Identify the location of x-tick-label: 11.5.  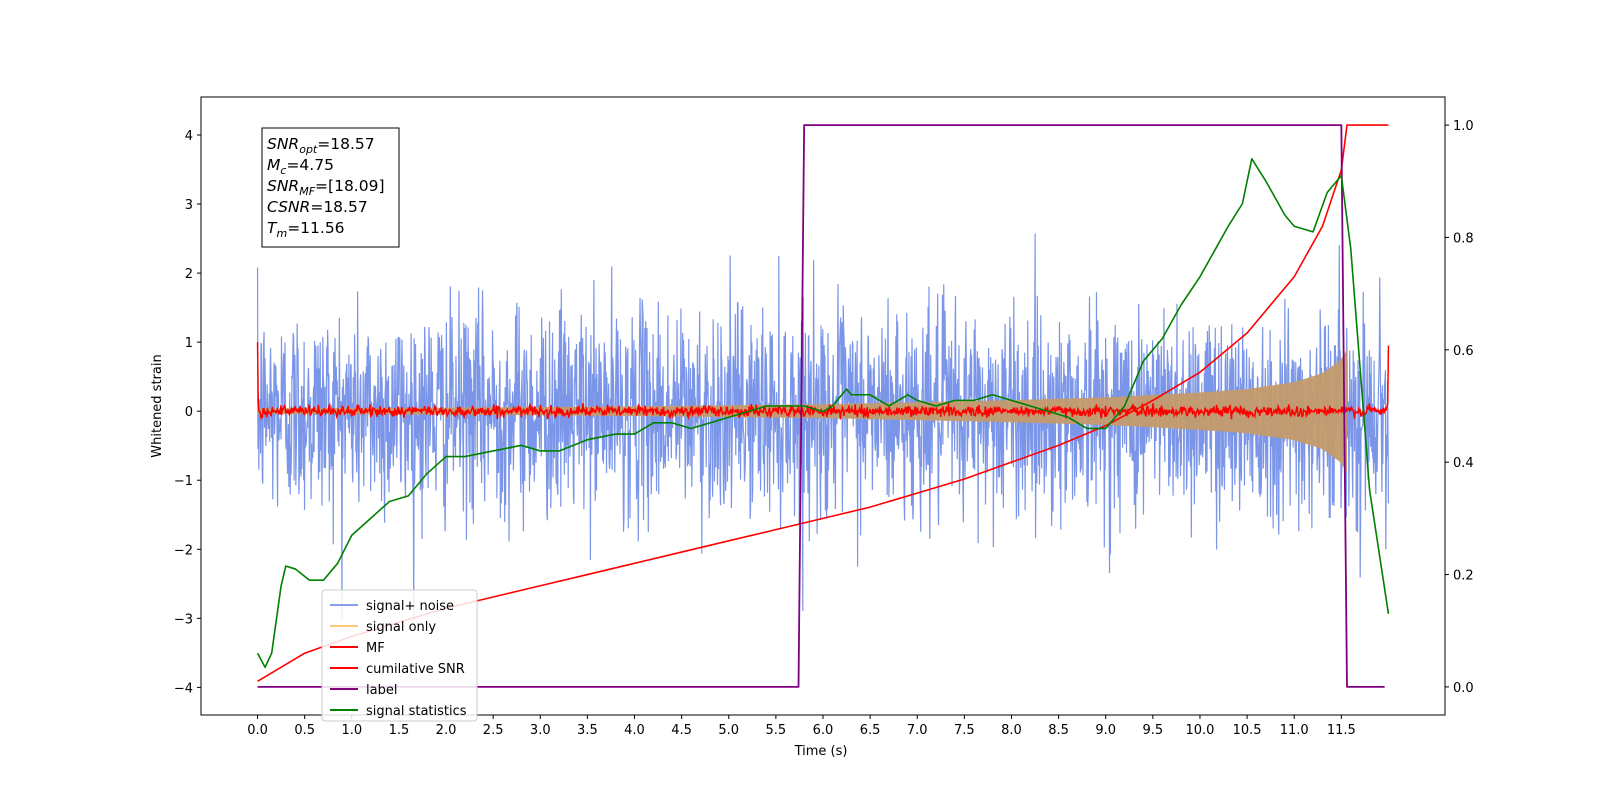
(1341, 730).